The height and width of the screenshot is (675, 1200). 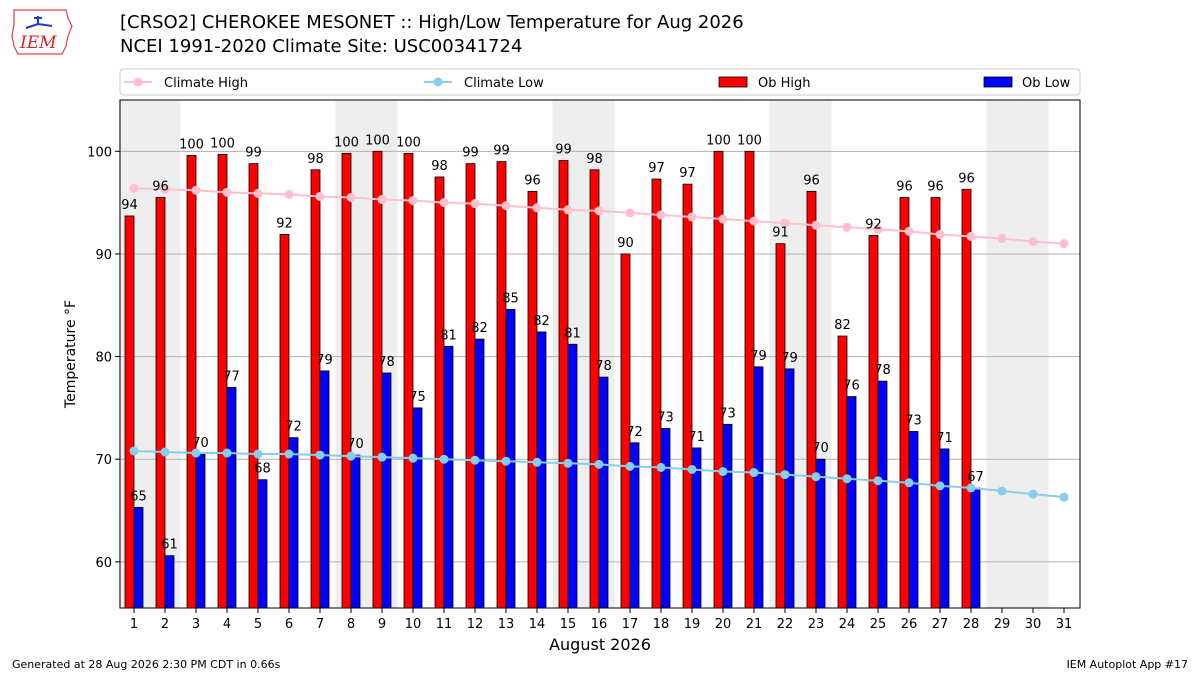 What do you see at coordinates (600, 82) in the screenshot?
I see `legend-frame` at bounding box center [600, 82].